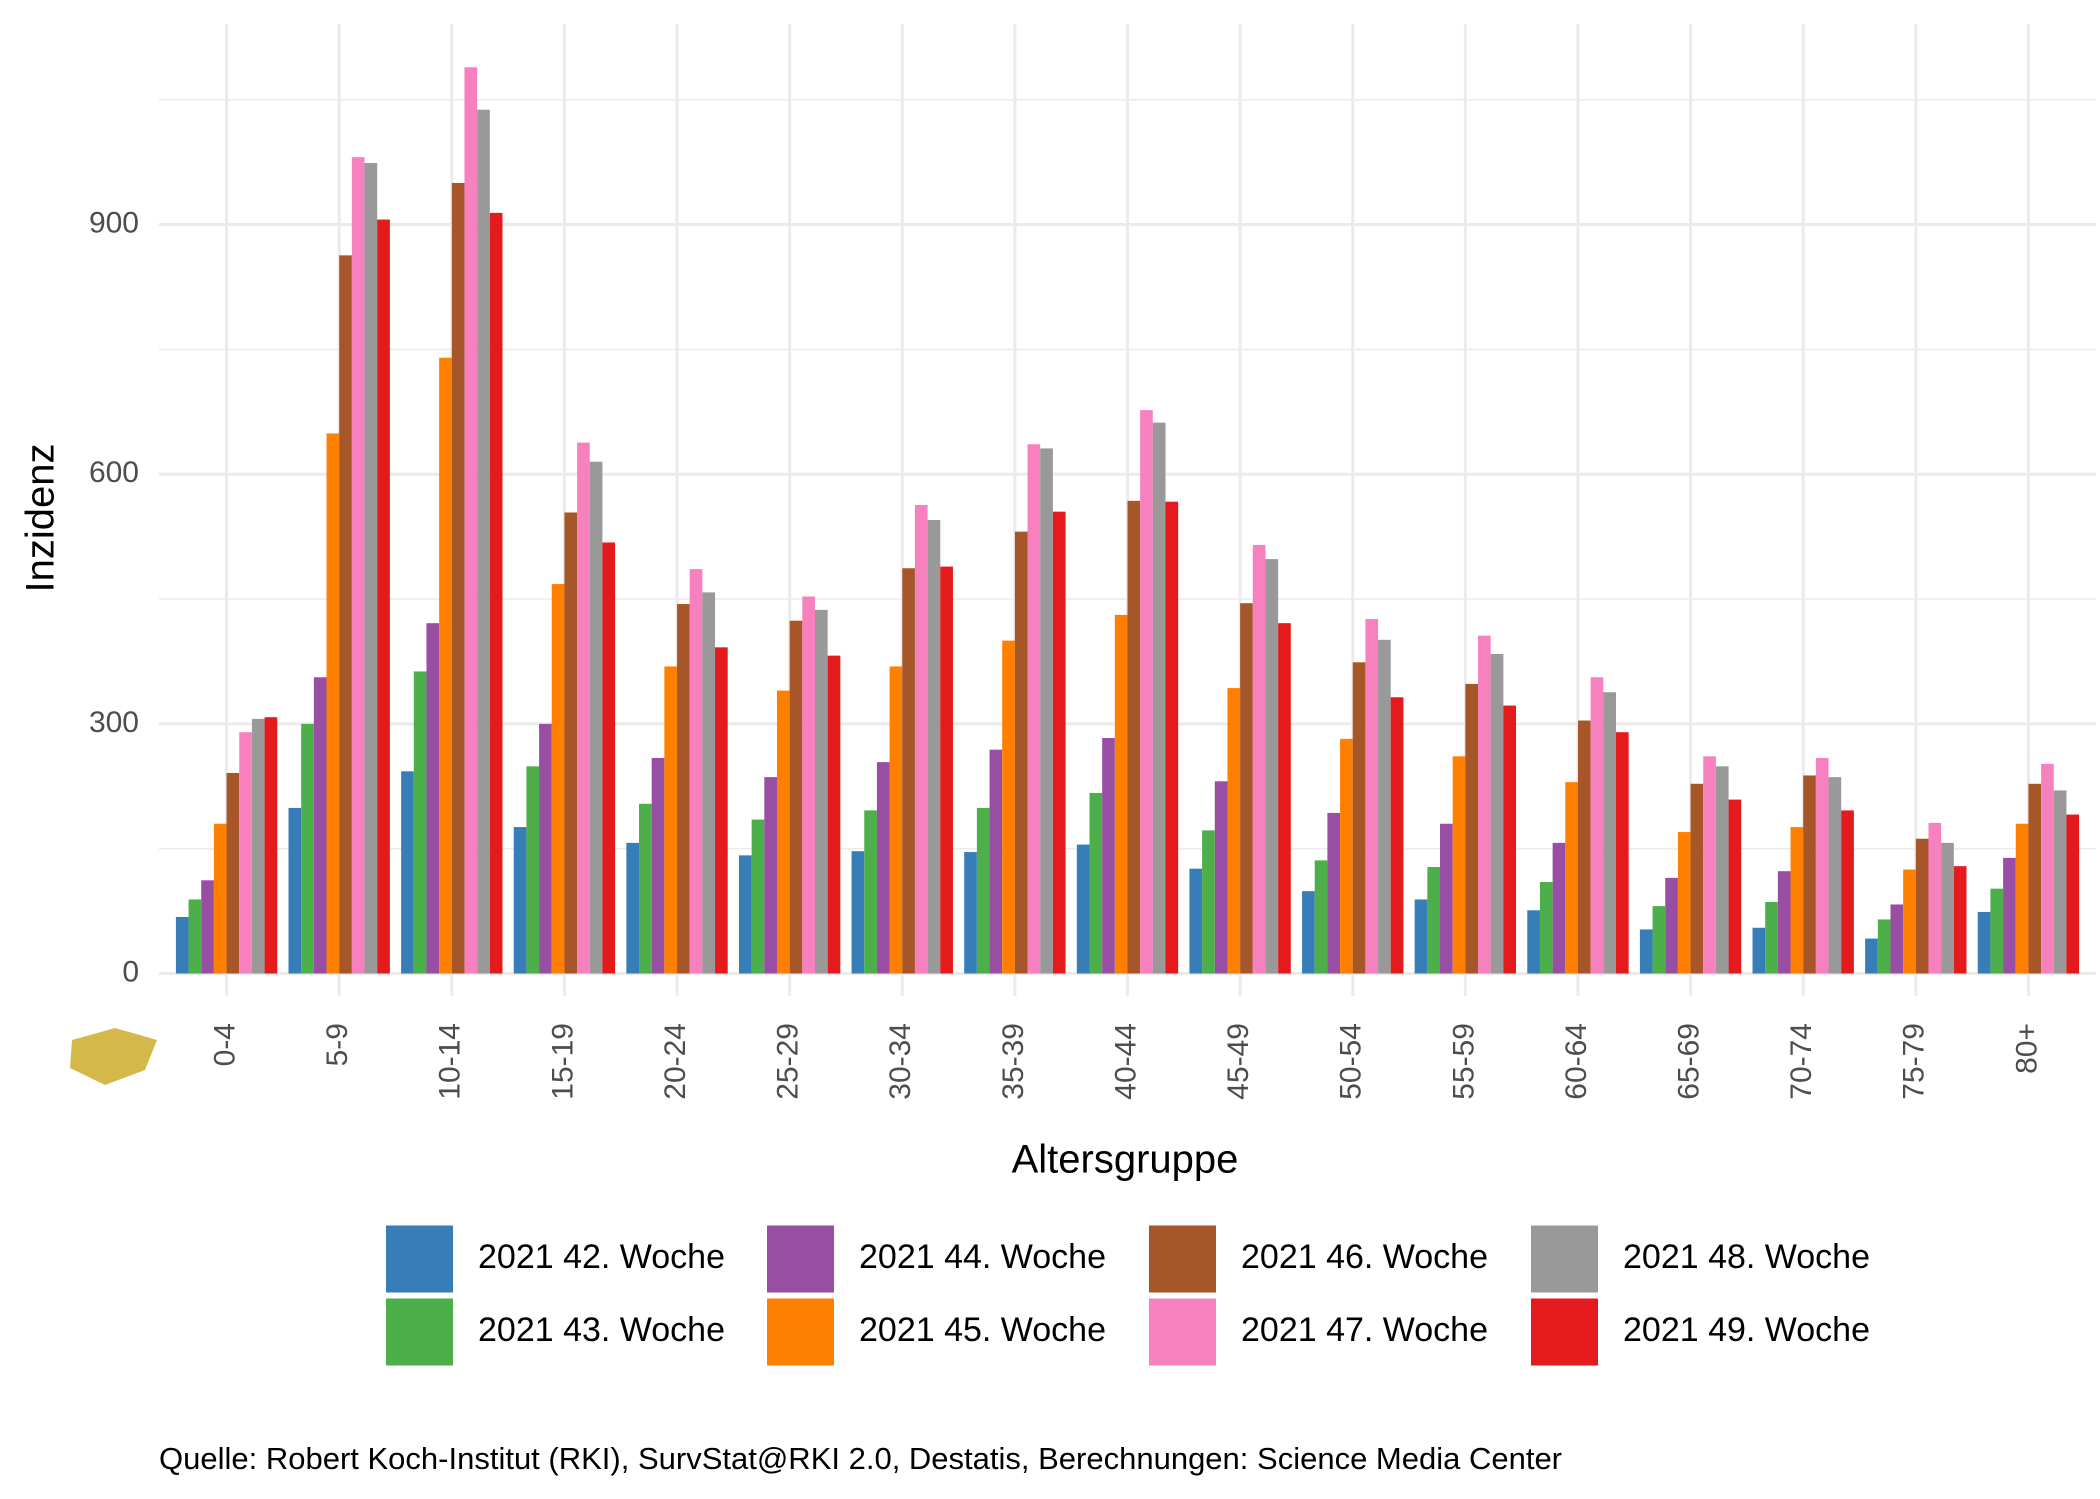 This screenshot has width=2100, height=1499. I want to click on legend-label: 2021 48. Woche, so click(1746, 1257).